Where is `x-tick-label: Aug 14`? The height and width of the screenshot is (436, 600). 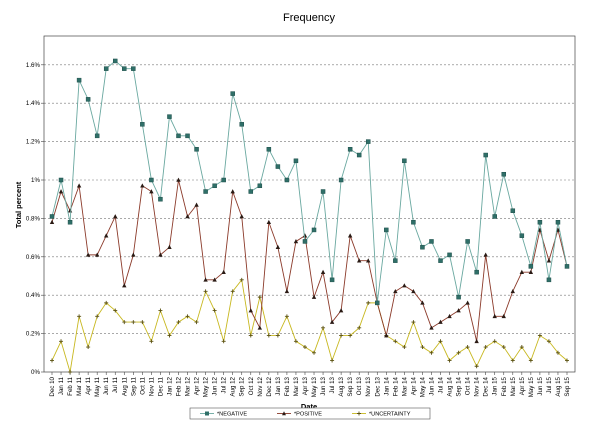 x-tick-label: Aug 14 is located at coordinates (450, 386).